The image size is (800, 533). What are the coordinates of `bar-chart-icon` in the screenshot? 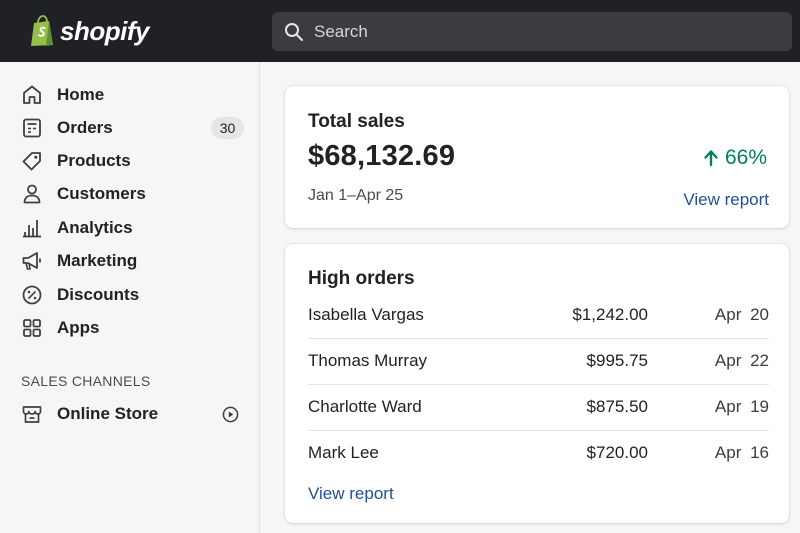 It's located at (32, 229).